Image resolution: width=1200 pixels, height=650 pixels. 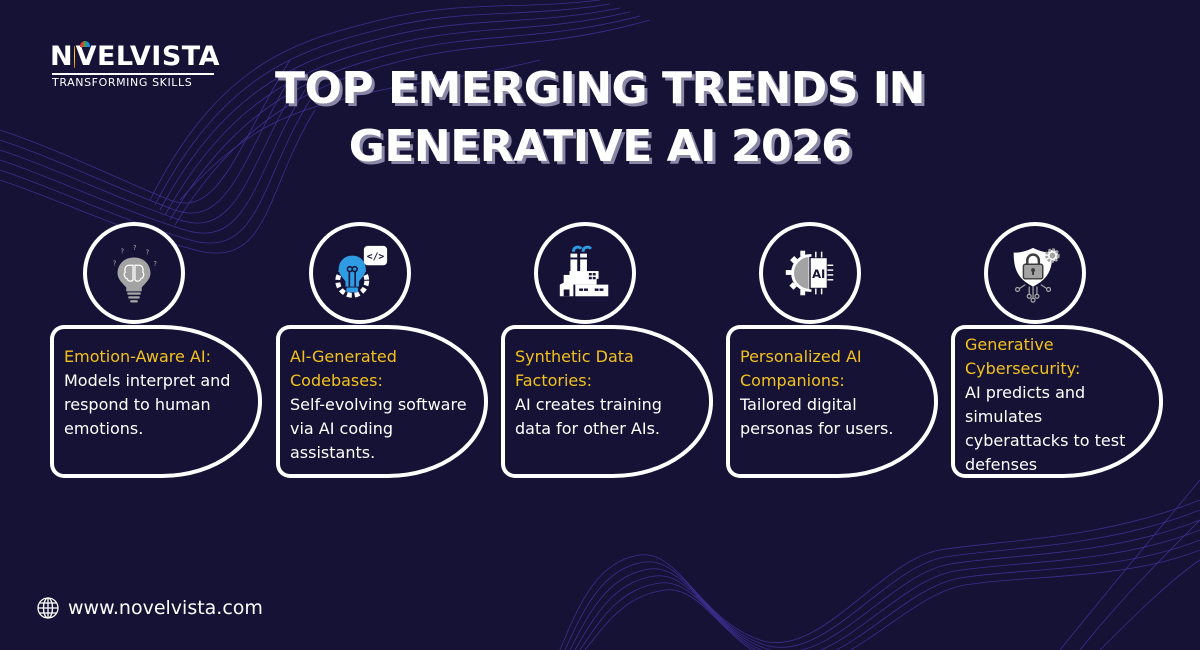 What do you see at coordinates (48, 608) in the screenshot?
I see `globe-icon` at bounding box center [48, 608].